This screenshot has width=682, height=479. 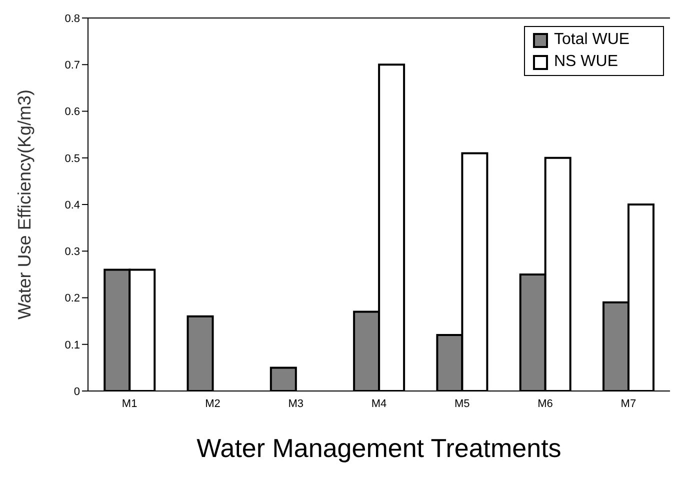 I want to click on x-tick-label: M4, so click(x=379, y=404).